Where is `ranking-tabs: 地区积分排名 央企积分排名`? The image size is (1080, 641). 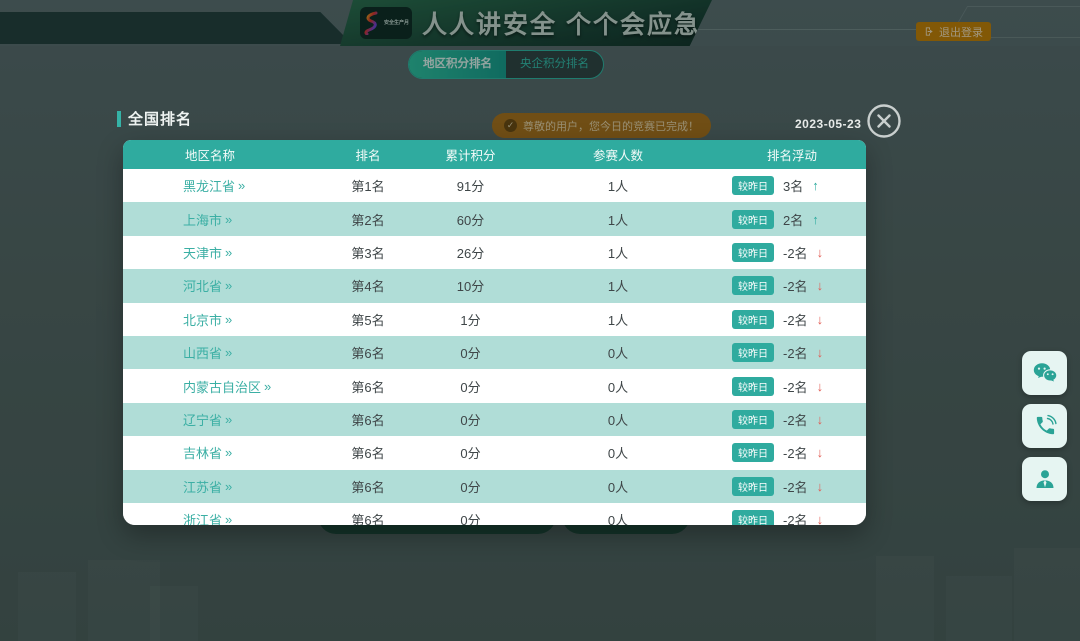
ranking-tabs: 地区积分排名 央企积分排名 is located at coordinates (506, 64).